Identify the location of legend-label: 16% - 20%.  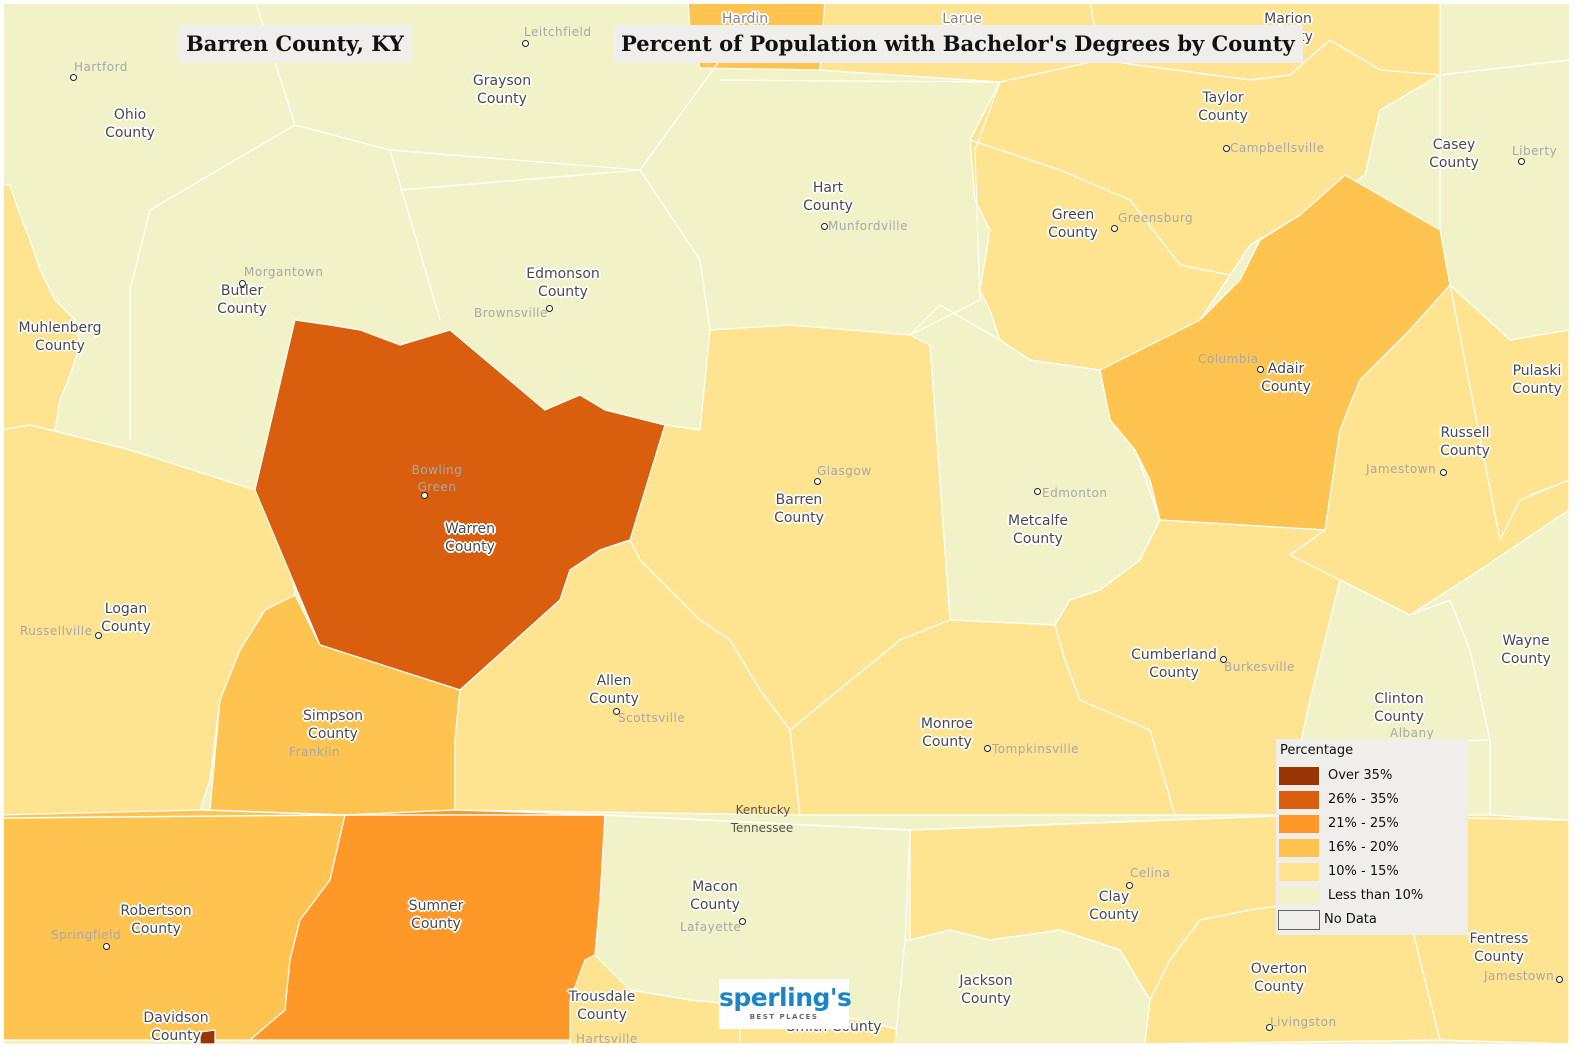
(1363, 847).